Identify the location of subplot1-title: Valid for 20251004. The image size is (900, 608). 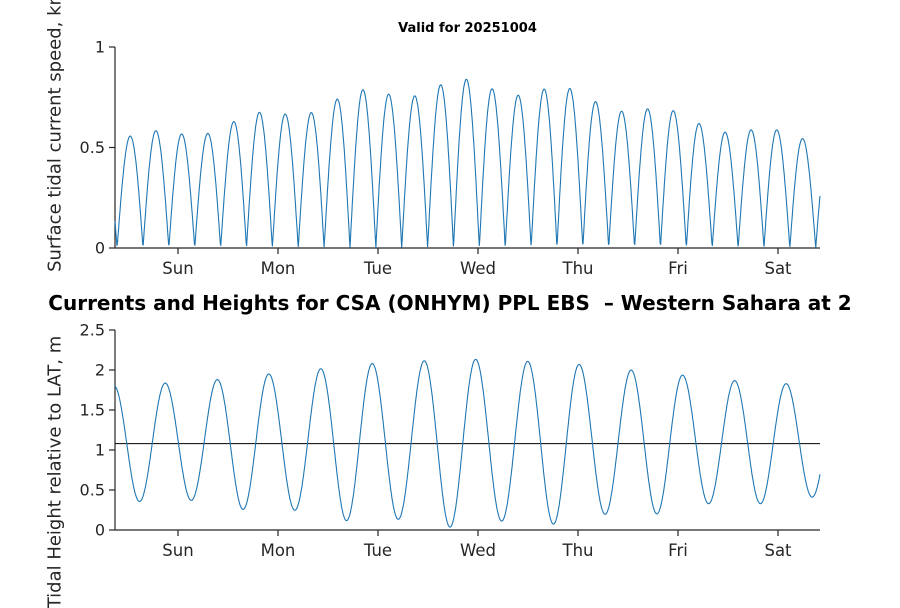
(467, 28).